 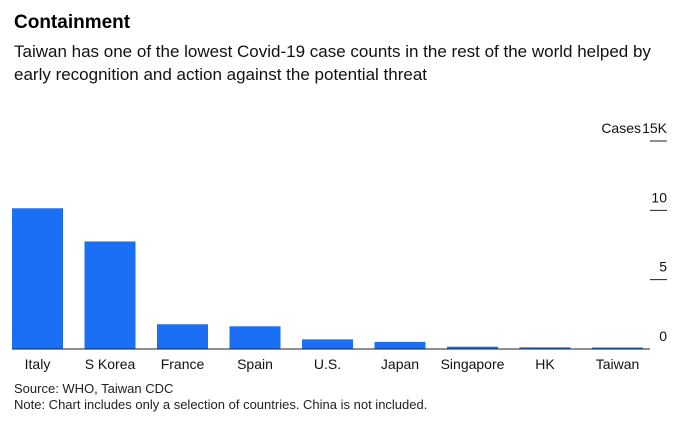 What do you see at coordinates (400, 345) in the screenshot?
I see `bar-japan` at bounding box center [400, 345].